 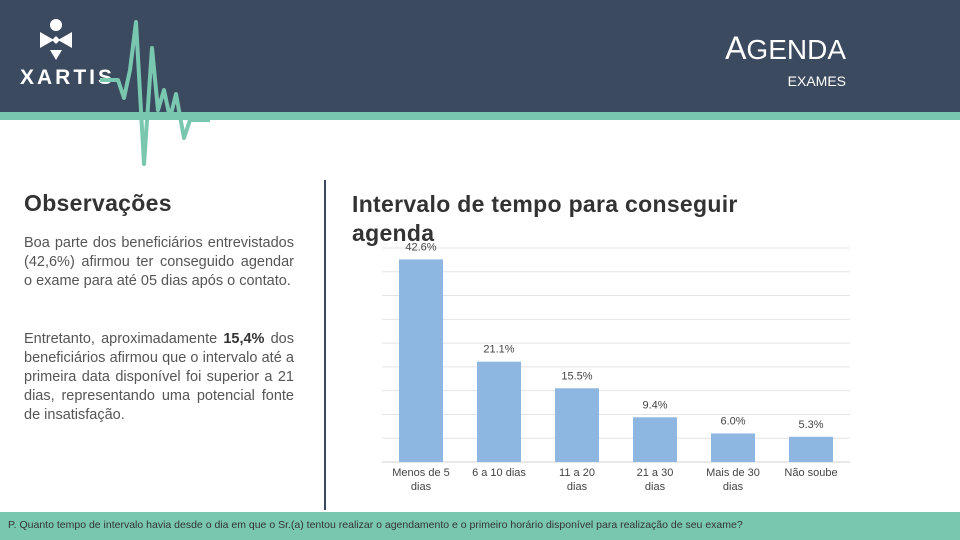 What do you see at coordinates (244, 339) in the screenshot?
I see `paragraph-2-highlight: 15,4%` at bounding box center [244, 339].